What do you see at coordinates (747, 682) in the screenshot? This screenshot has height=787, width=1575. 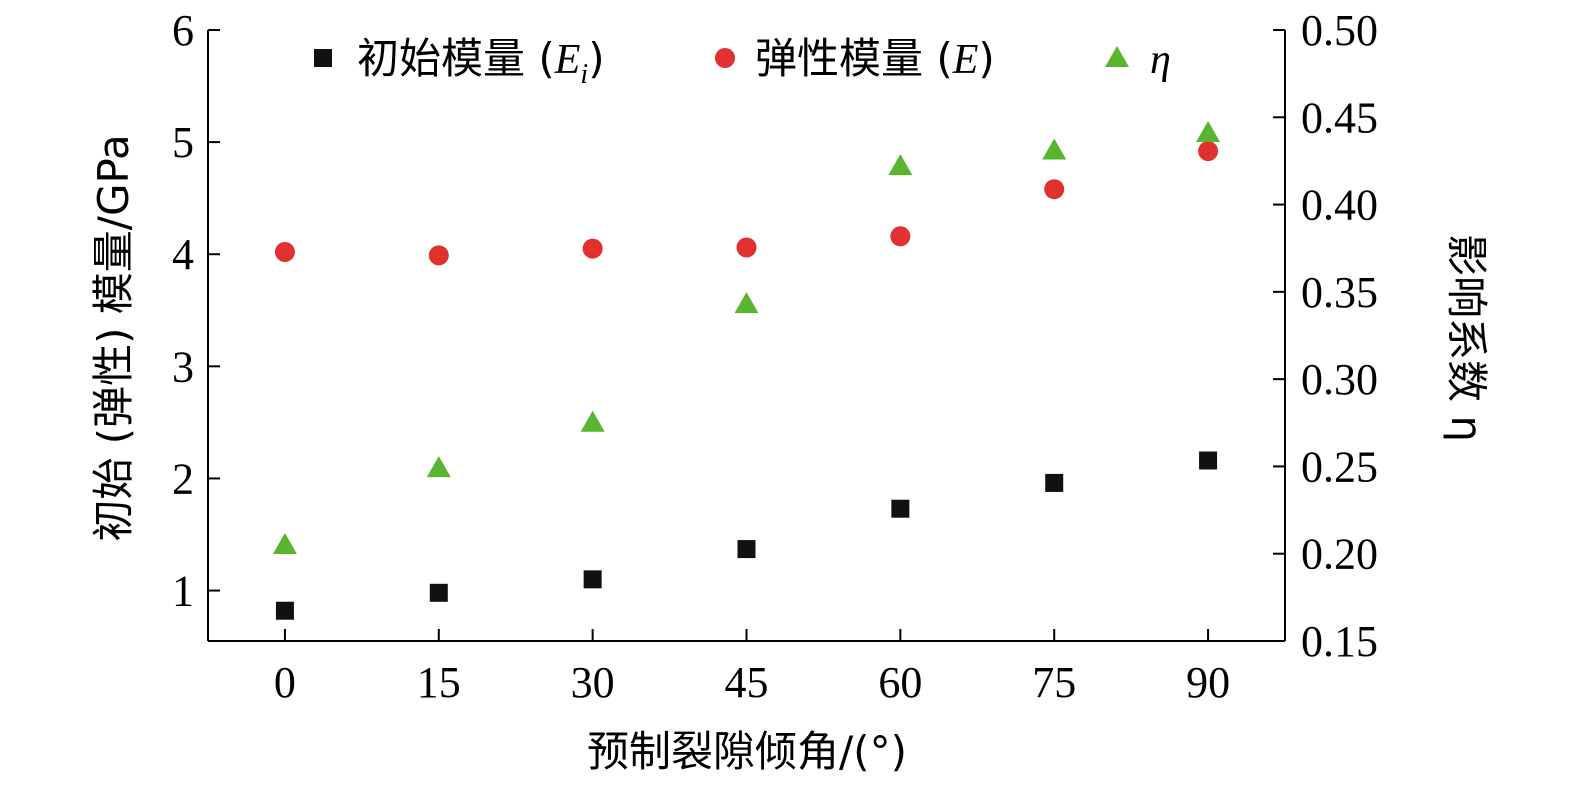 I see `x-tick-label: 45` at bounding box center [747, 682].